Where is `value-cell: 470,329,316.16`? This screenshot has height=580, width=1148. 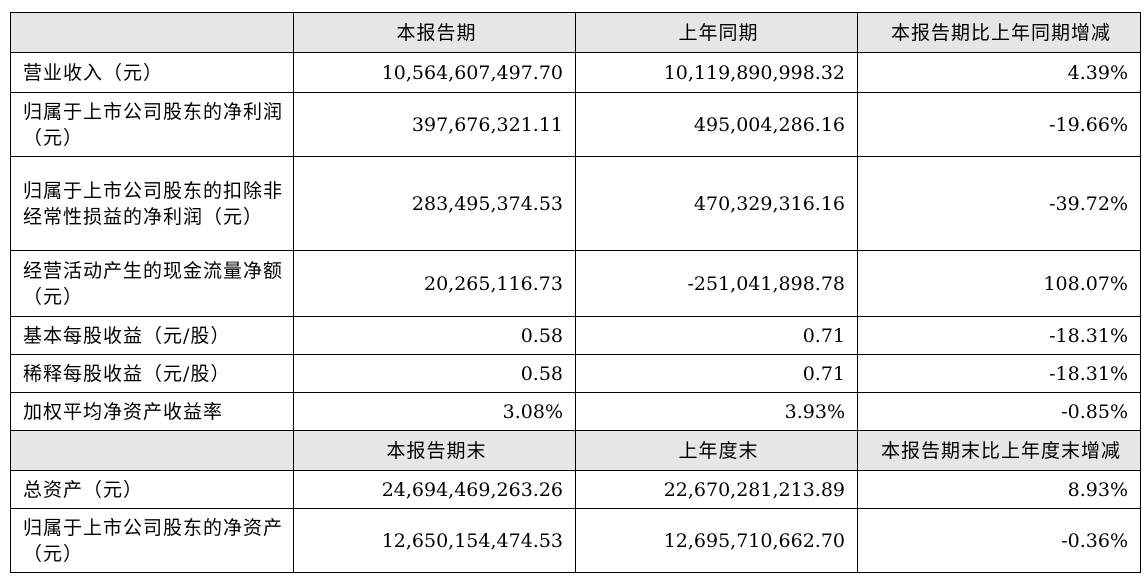
value-cell: 470,329,316.16 is located at coordinates (716, 203).